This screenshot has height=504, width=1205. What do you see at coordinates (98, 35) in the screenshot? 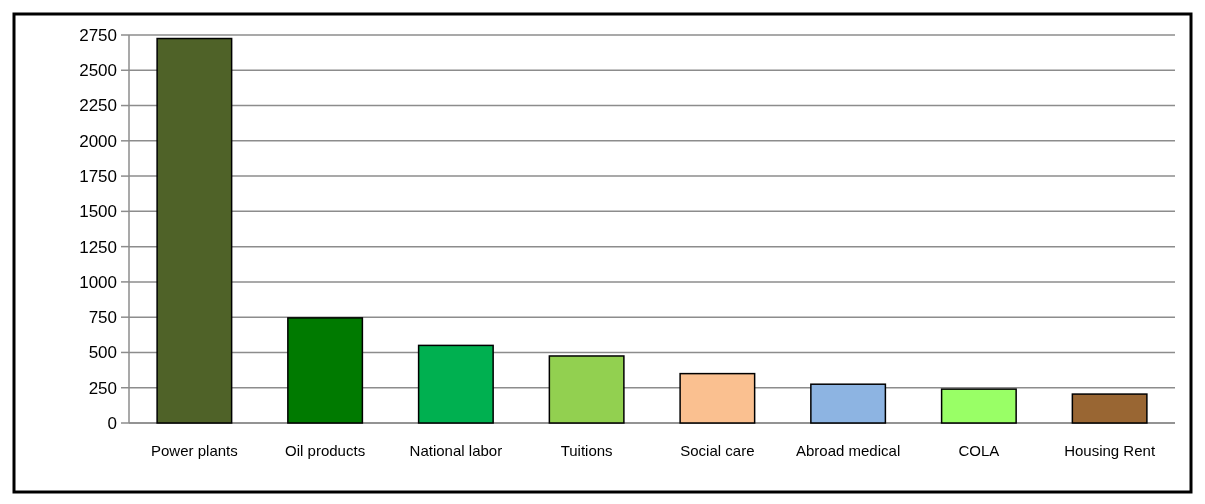
I see `y-tick-label: 2750` at bounding box center [98, 35].